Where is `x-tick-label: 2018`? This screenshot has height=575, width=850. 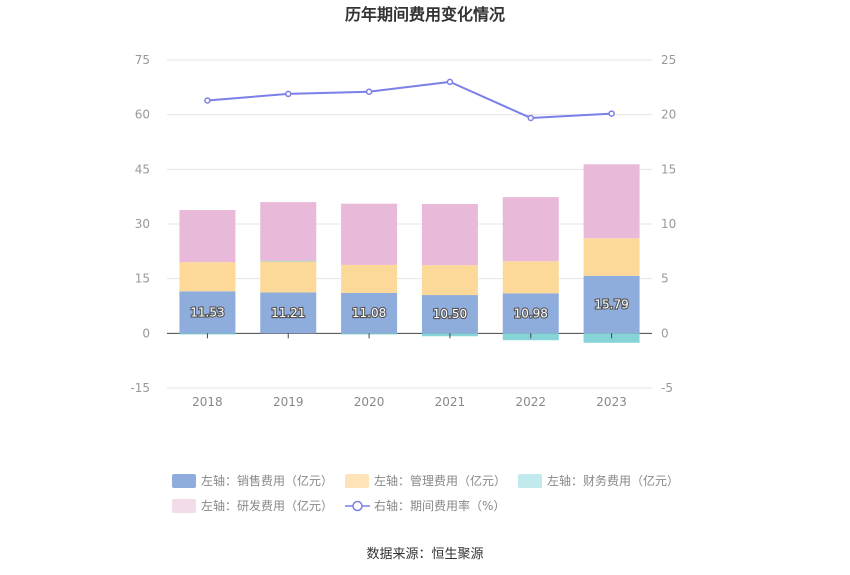 x-tick-label: 2018 is located at coordinates (207, 402).